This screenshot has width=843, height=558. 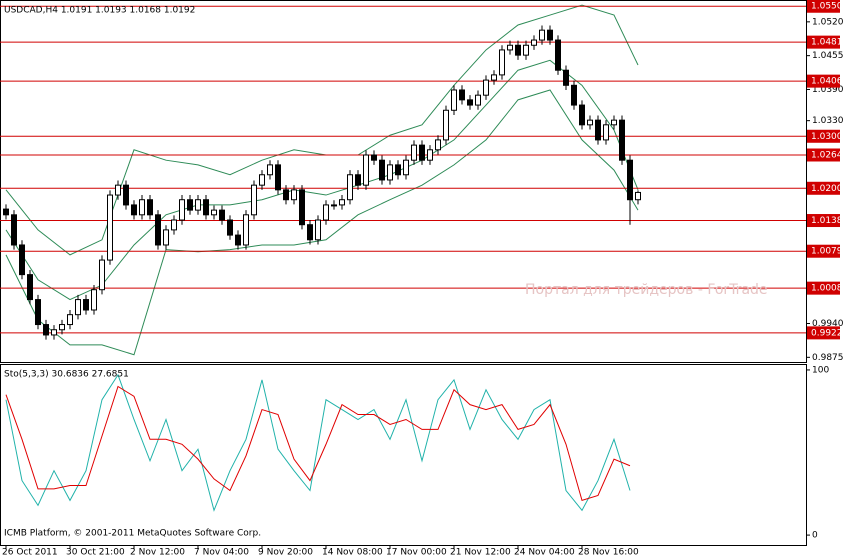 What do you see at coordinates (30, 553) in the screenshot?
I see `x-tick-label: 26 Oct 2011` at bounding box center [30, 553].